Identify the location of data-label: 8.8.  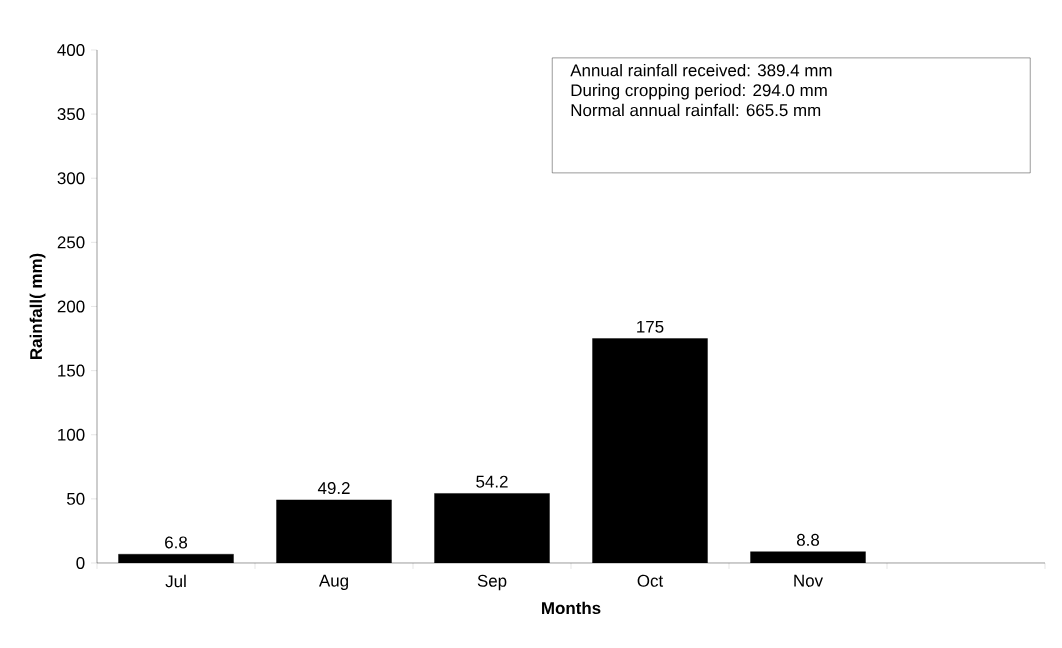
(808, 539).